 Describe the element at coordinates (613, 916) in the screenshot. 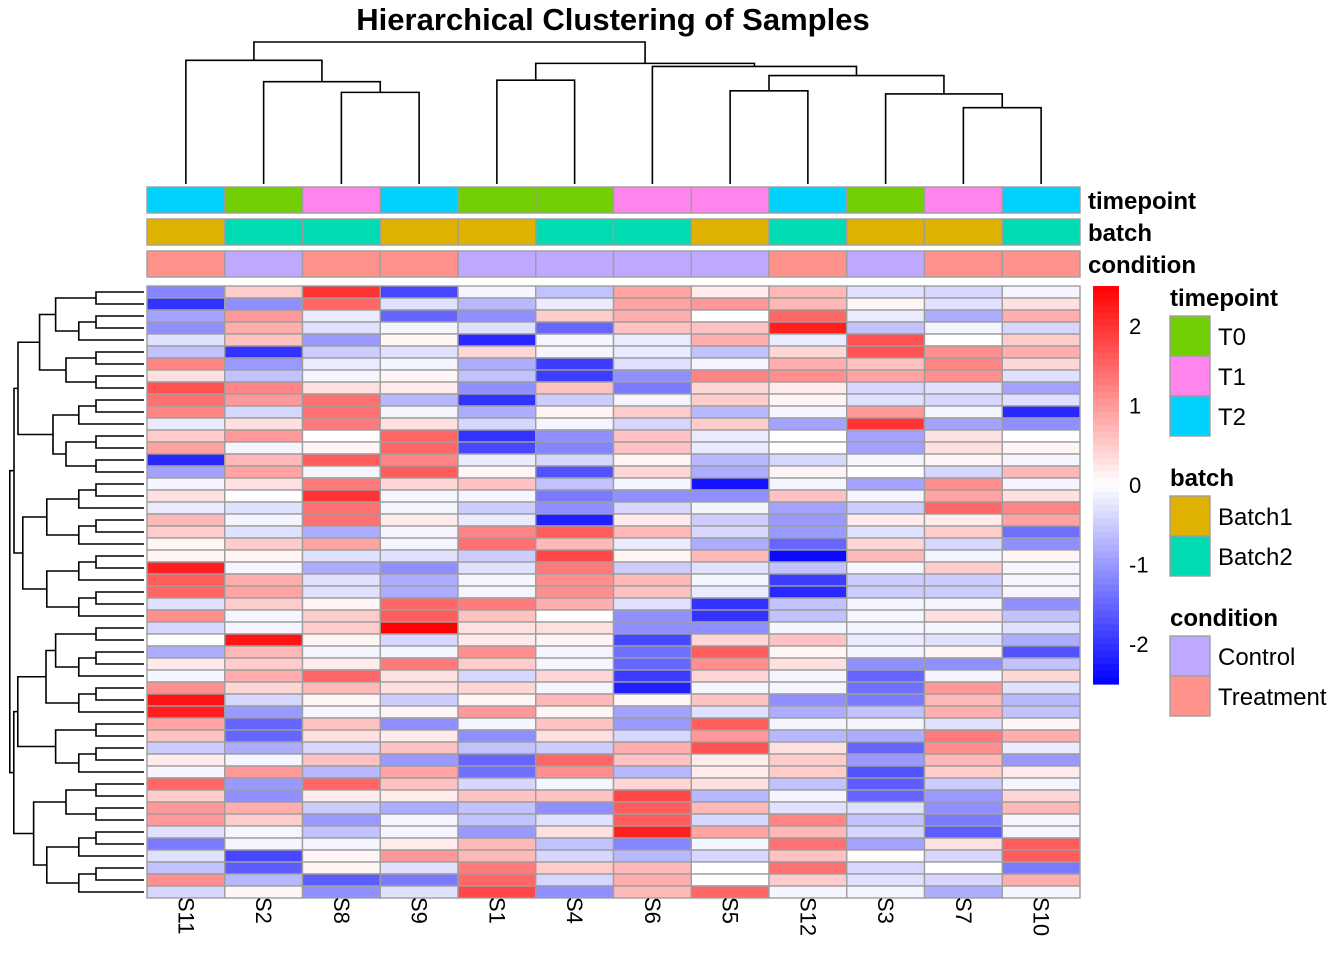

I see `column-labels: S11 S2 S8 S9 S1 S4 S6 S5 S12 S3 S7 S10` at that location.